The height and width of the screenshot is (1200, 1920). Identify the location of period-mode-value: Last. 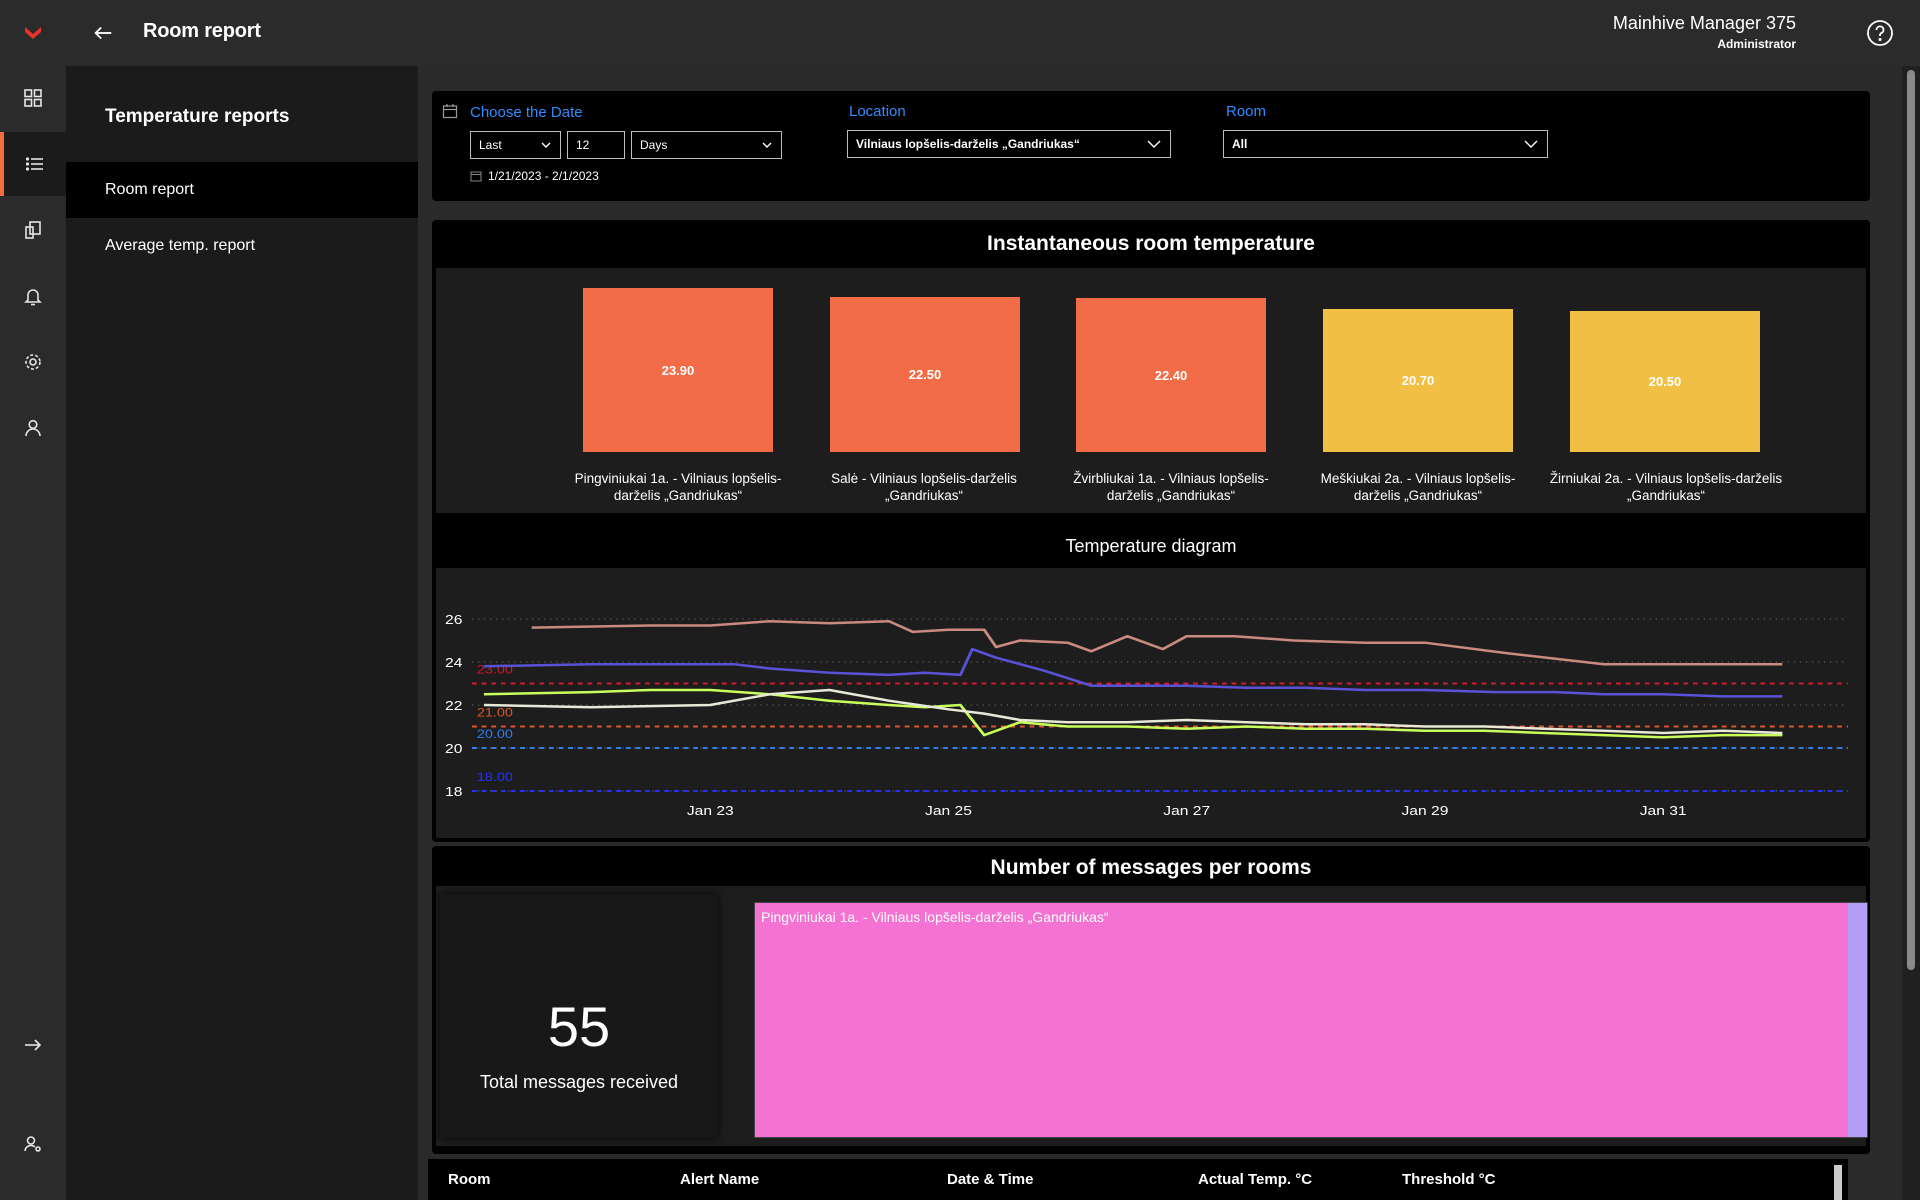
(490, 145).